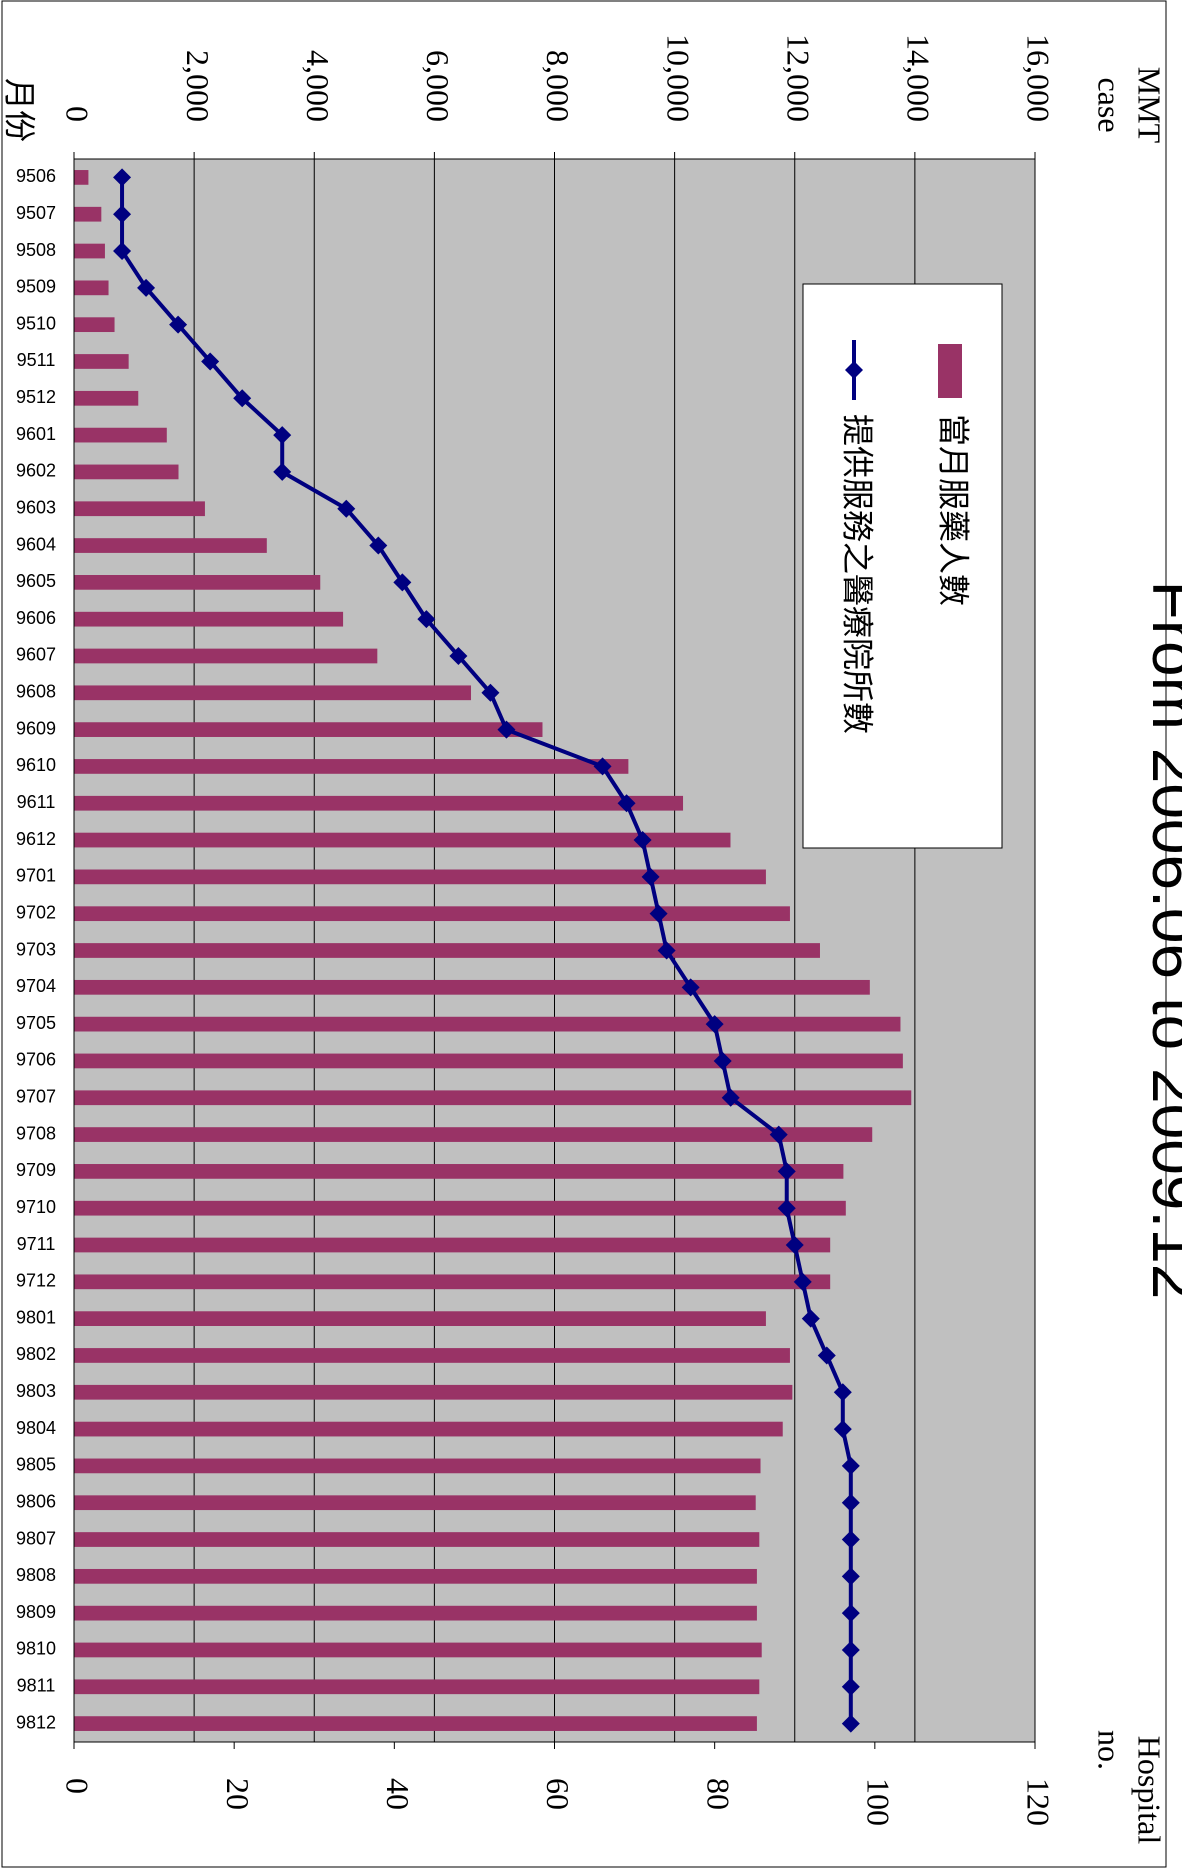 This screenshot has width=1182, height=1869. Describe the element at coordinates (1110, 104) in the screenshot. I see `y-axis-label: case` at that location.